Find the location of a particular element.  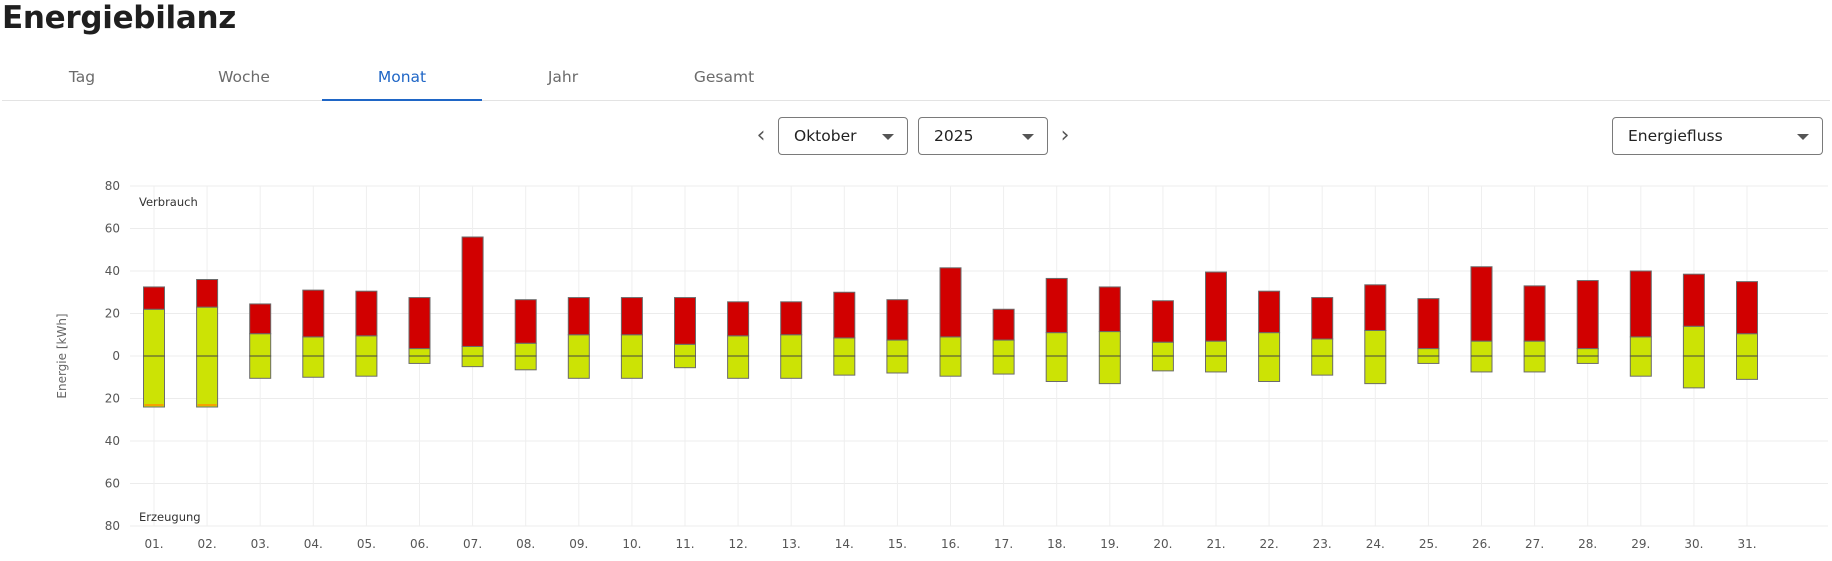

x-tick-label: 03. is located at coordinates (260, 544).